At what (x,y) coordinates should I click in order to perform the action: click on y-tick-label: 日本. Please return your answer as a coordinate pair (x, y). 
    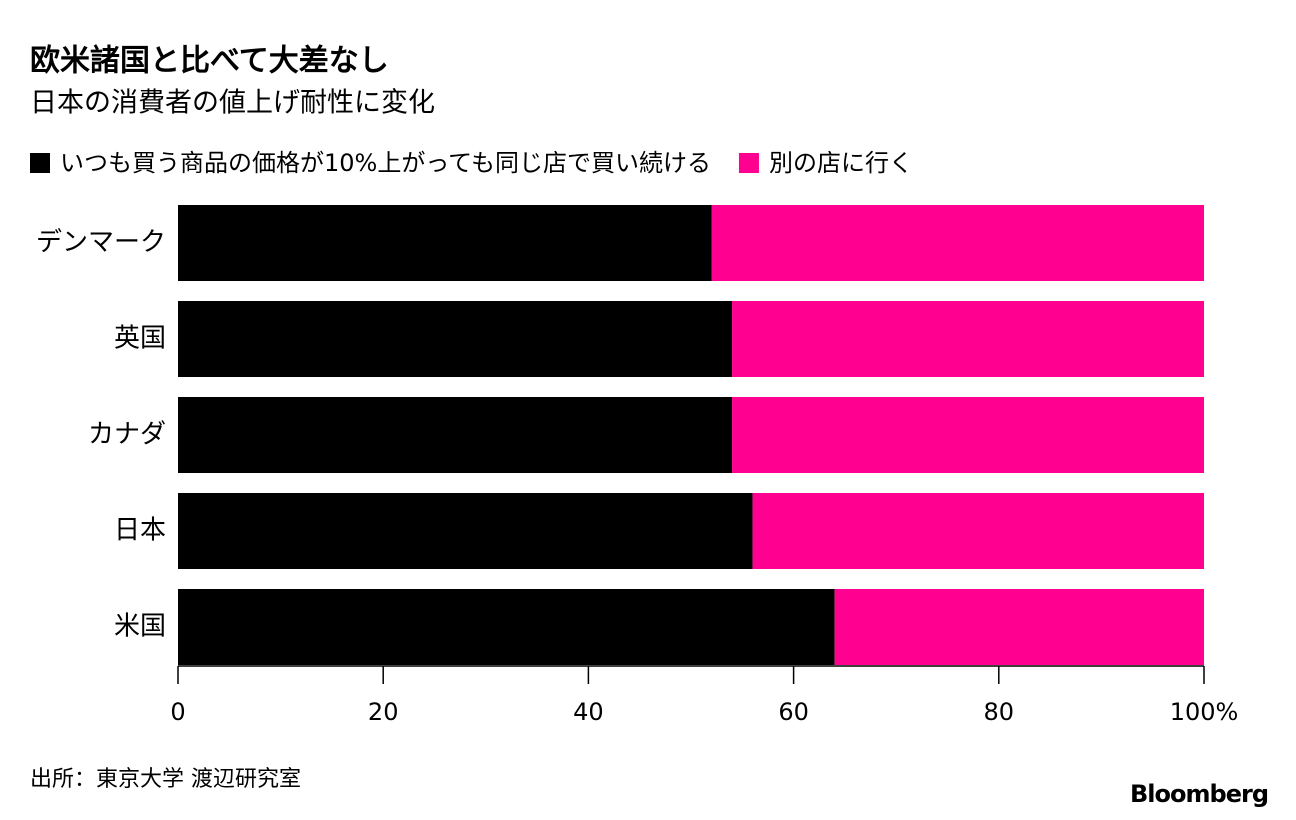
    Looking at the image, I should click on (140, 531).